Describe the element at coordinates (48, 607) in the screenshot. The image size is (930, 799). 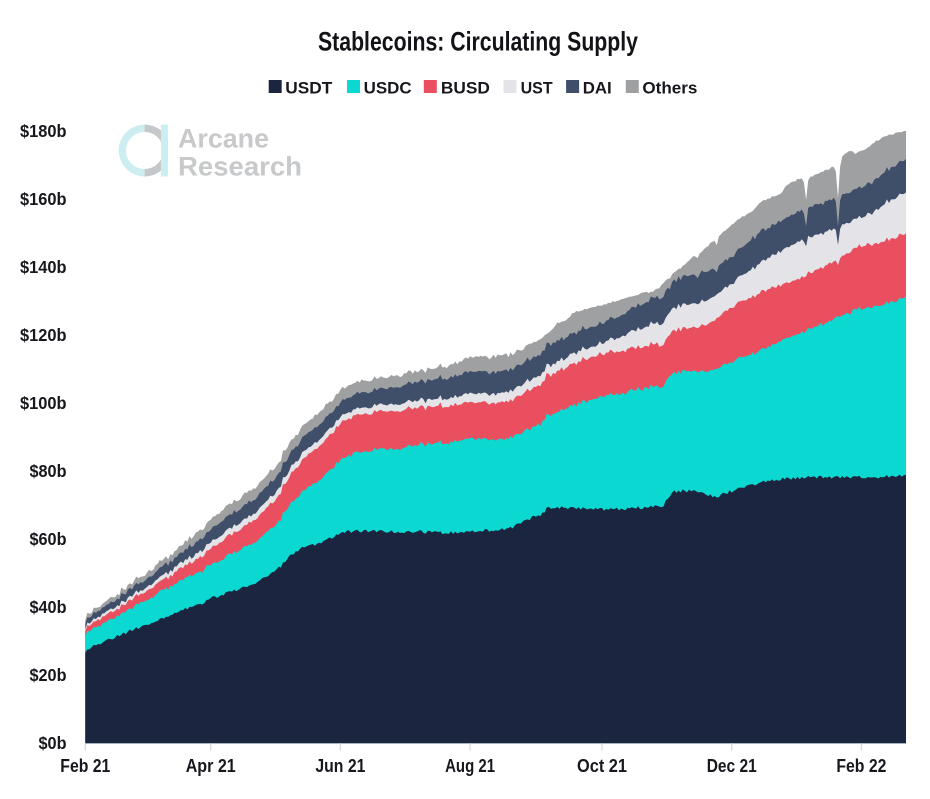
I see `svg-text: $40b` at that location.